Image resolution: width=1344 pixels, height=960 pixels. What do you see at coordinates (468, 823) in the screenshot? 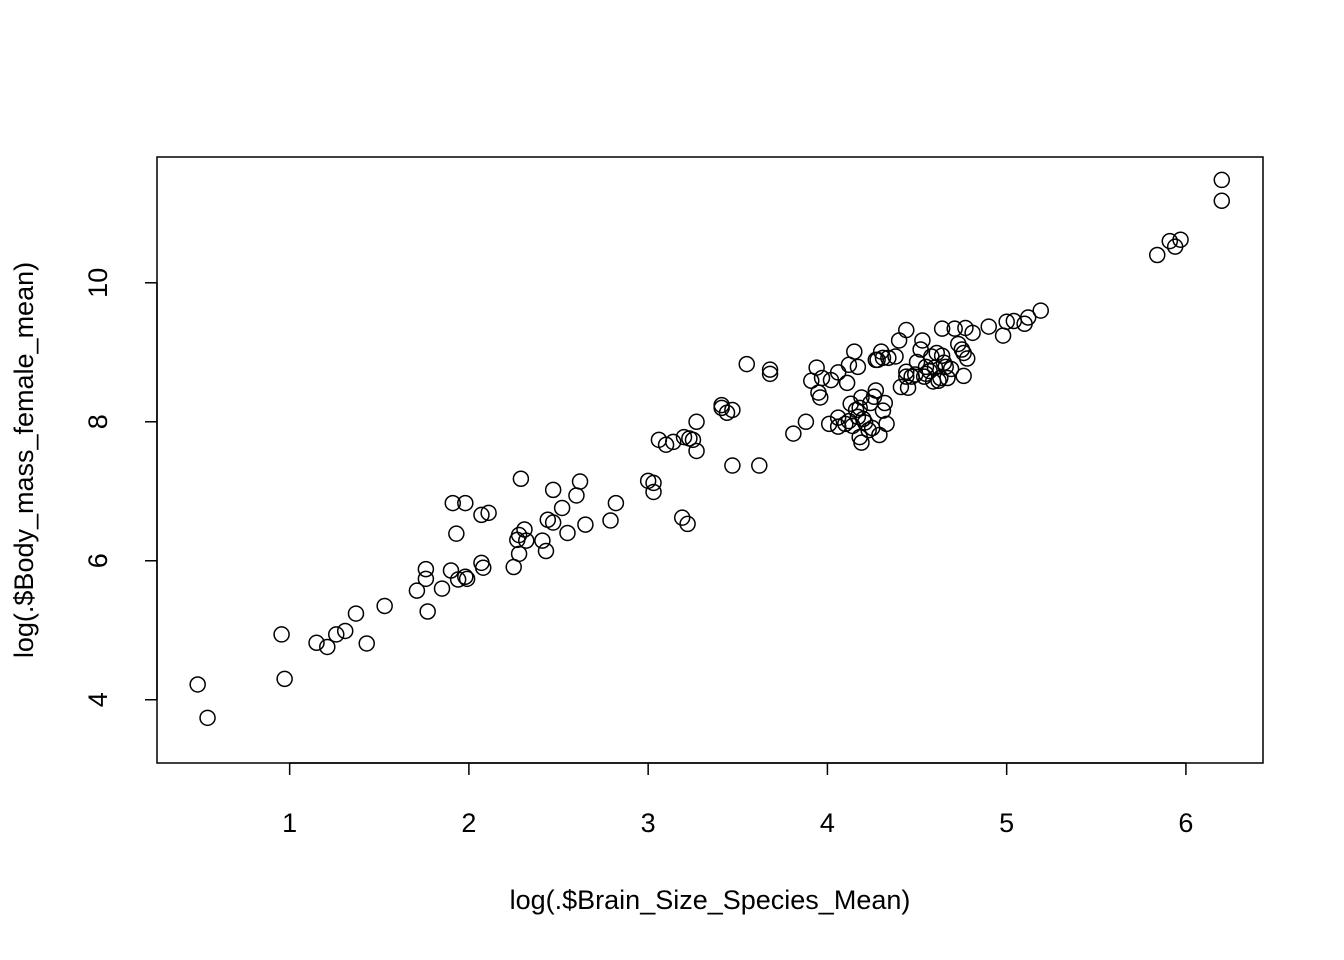
I see `x-tick-label: 2` at bounding box center [468, 823].